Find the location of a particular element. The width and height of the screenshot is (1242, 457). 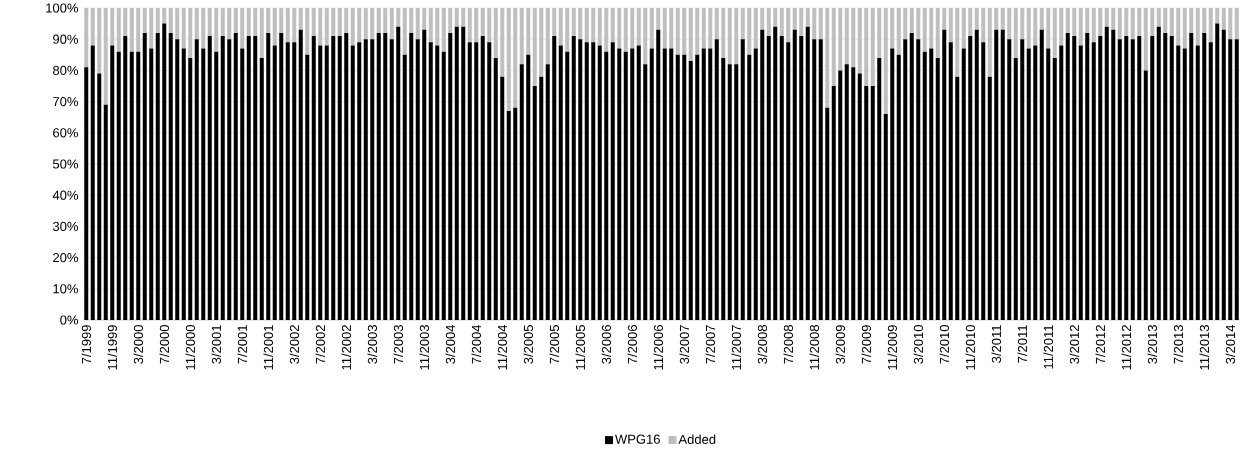

y-tick-label: 90% is located at coordinates (65, 39).